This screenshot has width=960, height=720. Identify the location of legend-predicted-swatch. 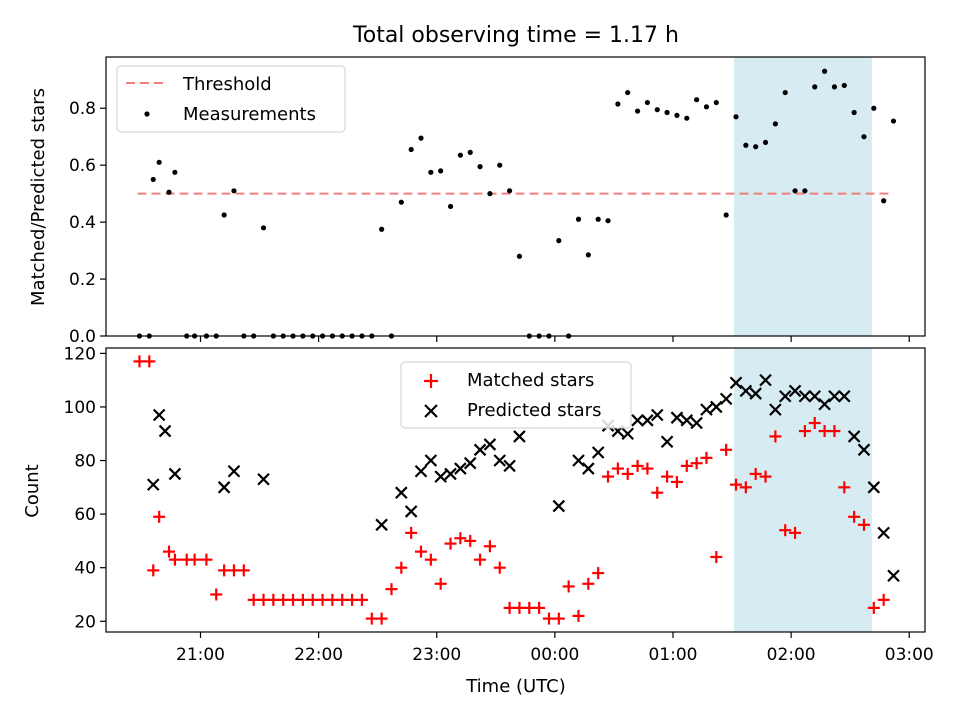
(431, 411).